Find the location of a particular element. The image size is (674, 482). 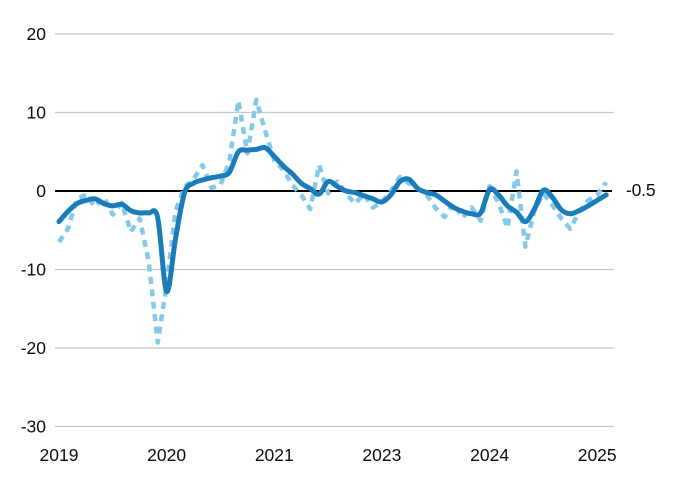

y-tick-label: -10 is located at coordinates (34, 270).